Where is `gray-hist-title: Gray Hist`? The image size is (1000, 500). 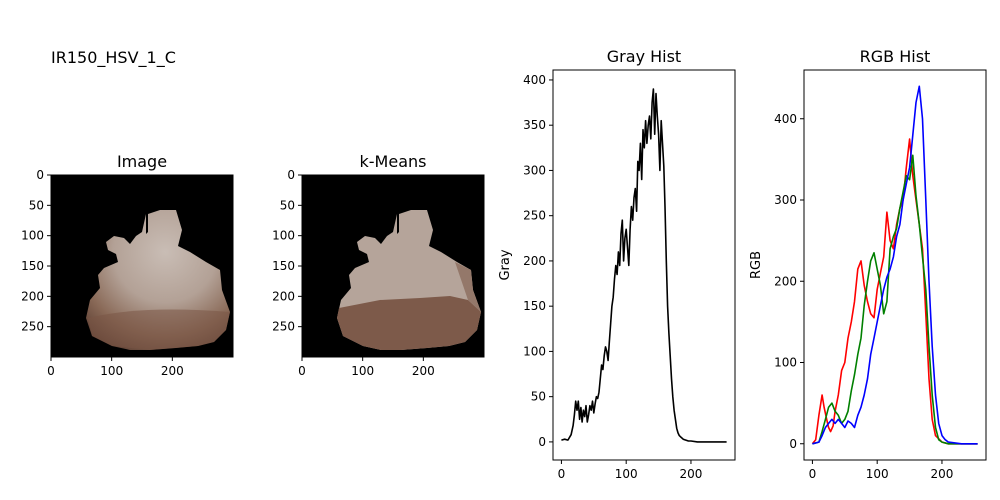 gray-hist-title: Gray Hist is located at coordinates (644, 56).